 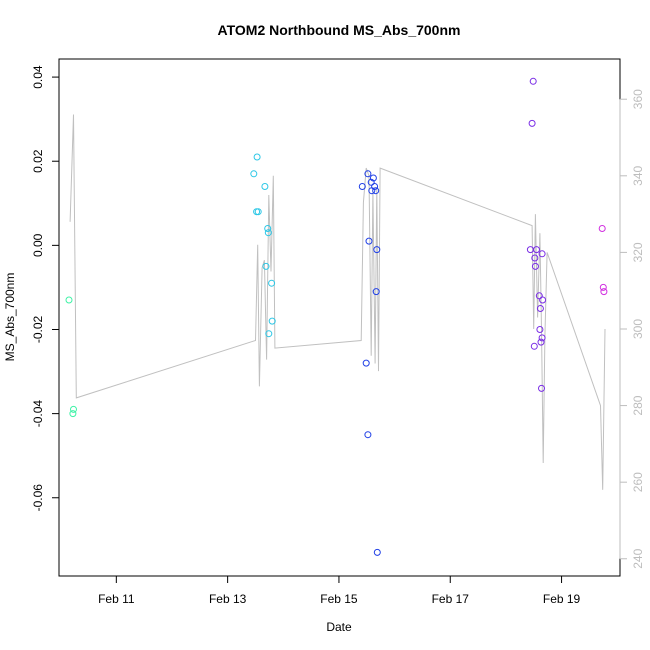 What do you see at coordinates (339, 599) in the screenshot?
I see `x-tick-label: Feb 15` at bounding box center [339, 599].